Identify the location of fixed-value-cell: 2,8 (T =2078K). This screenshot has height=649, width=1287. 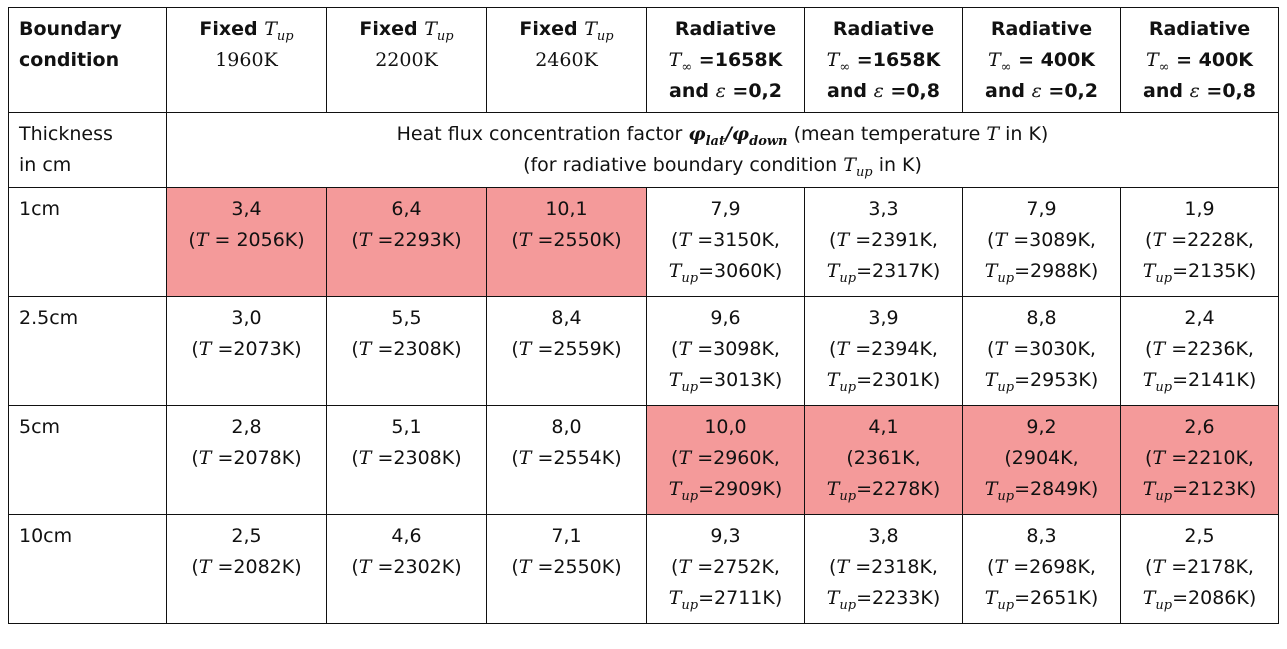
(246, 460).